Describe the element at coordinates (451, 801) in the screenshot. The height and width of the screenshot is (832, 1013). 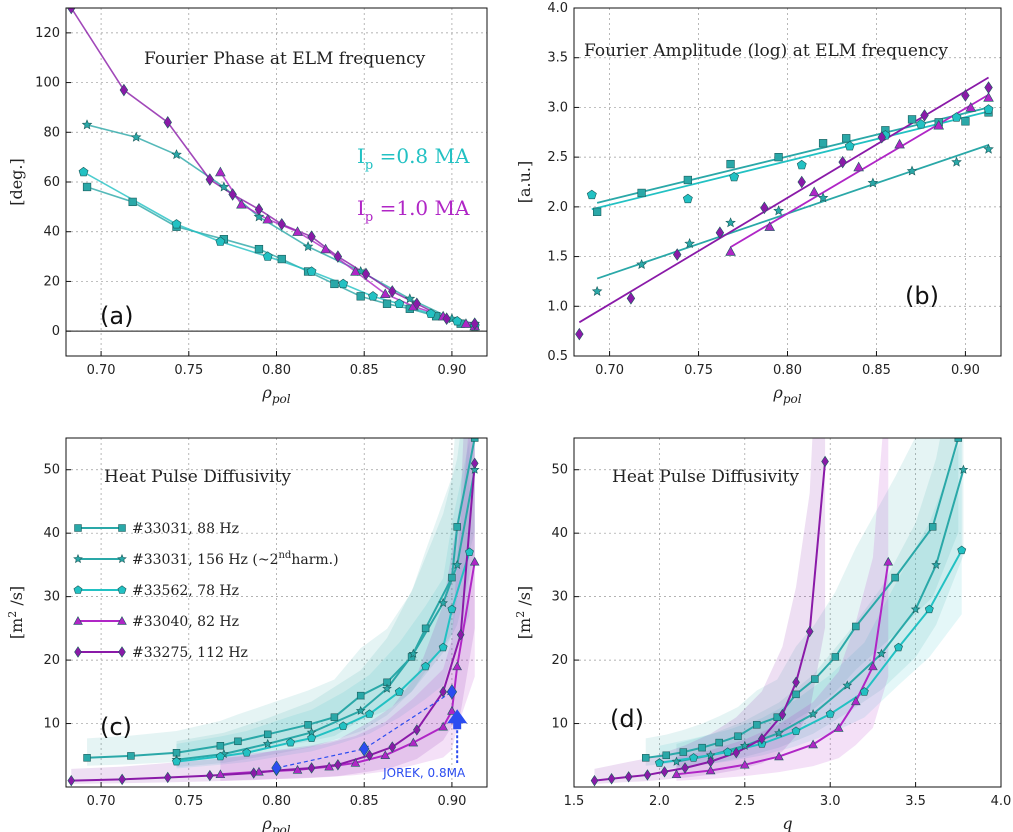
I see `x-tick-label: 0.90` at that location.